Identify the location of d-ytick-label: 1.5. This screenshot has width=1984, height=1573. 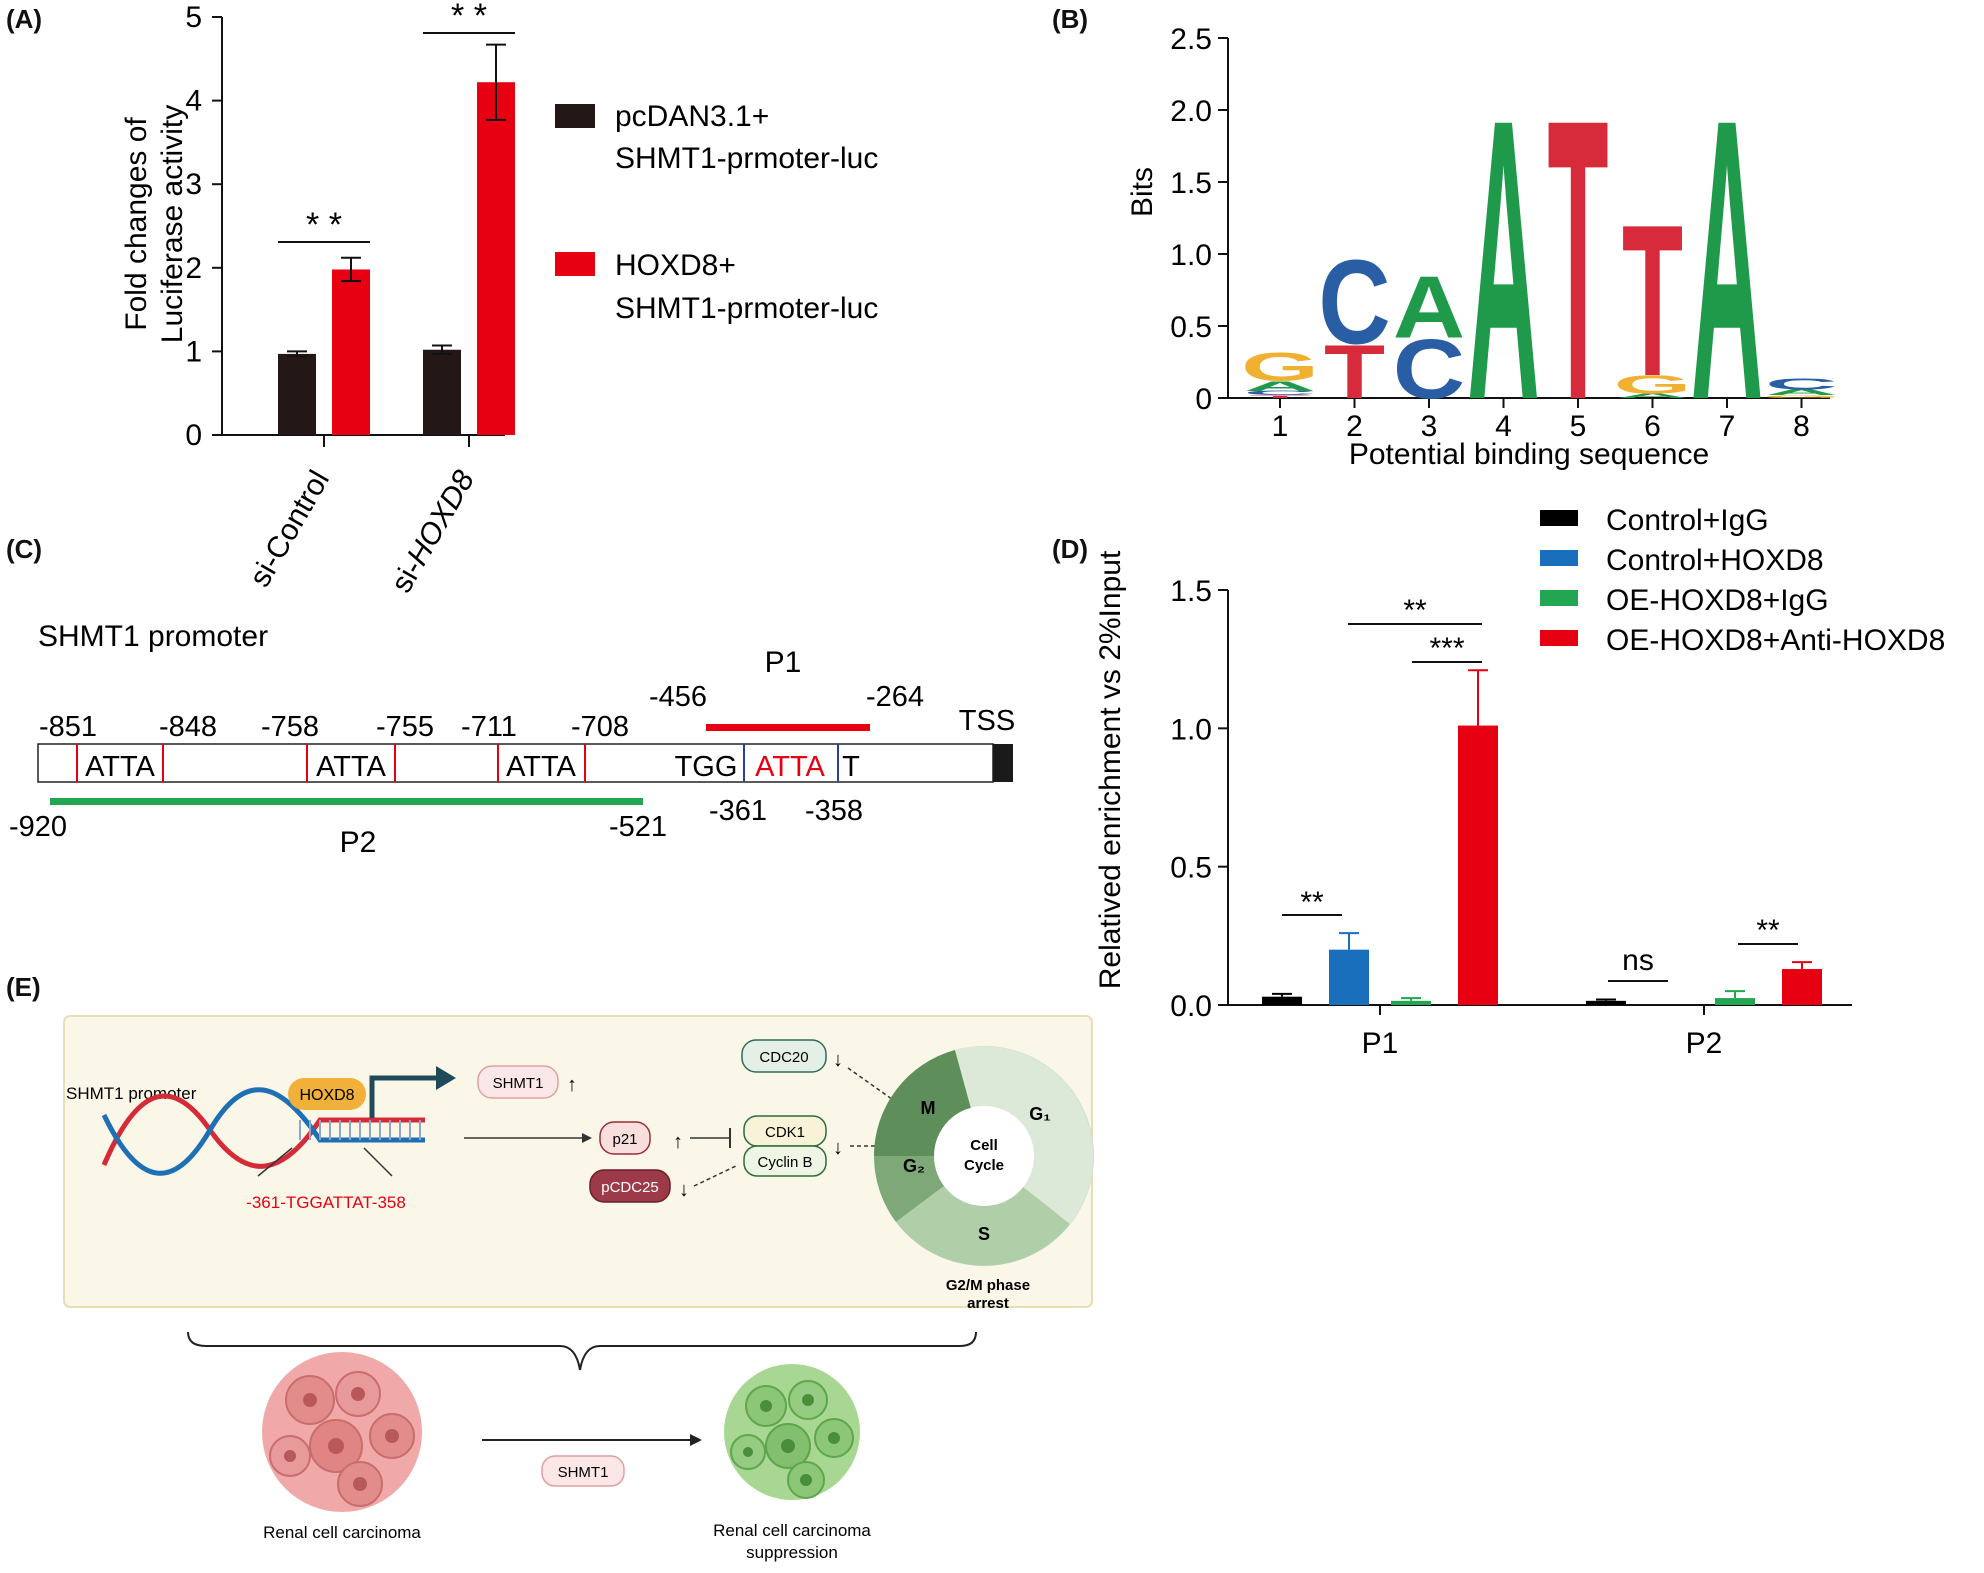
(1191, 591).